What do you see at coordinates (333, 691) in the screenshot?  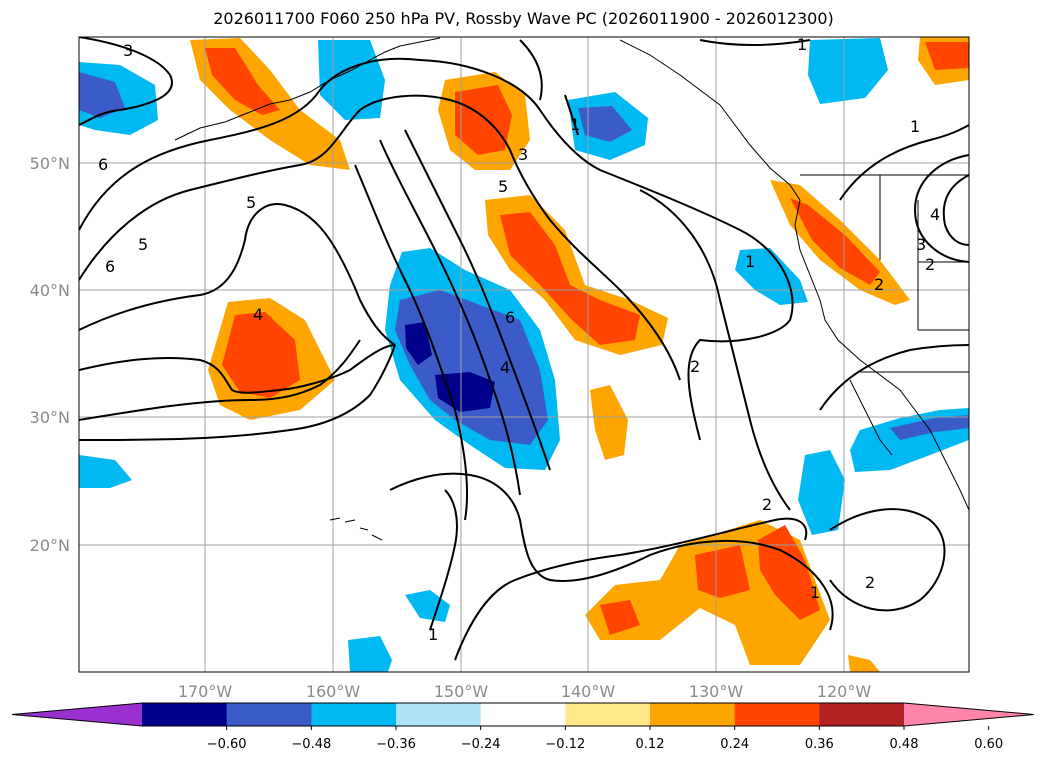 I see `lon-label: 160°W` at bounding box center [333, 691].